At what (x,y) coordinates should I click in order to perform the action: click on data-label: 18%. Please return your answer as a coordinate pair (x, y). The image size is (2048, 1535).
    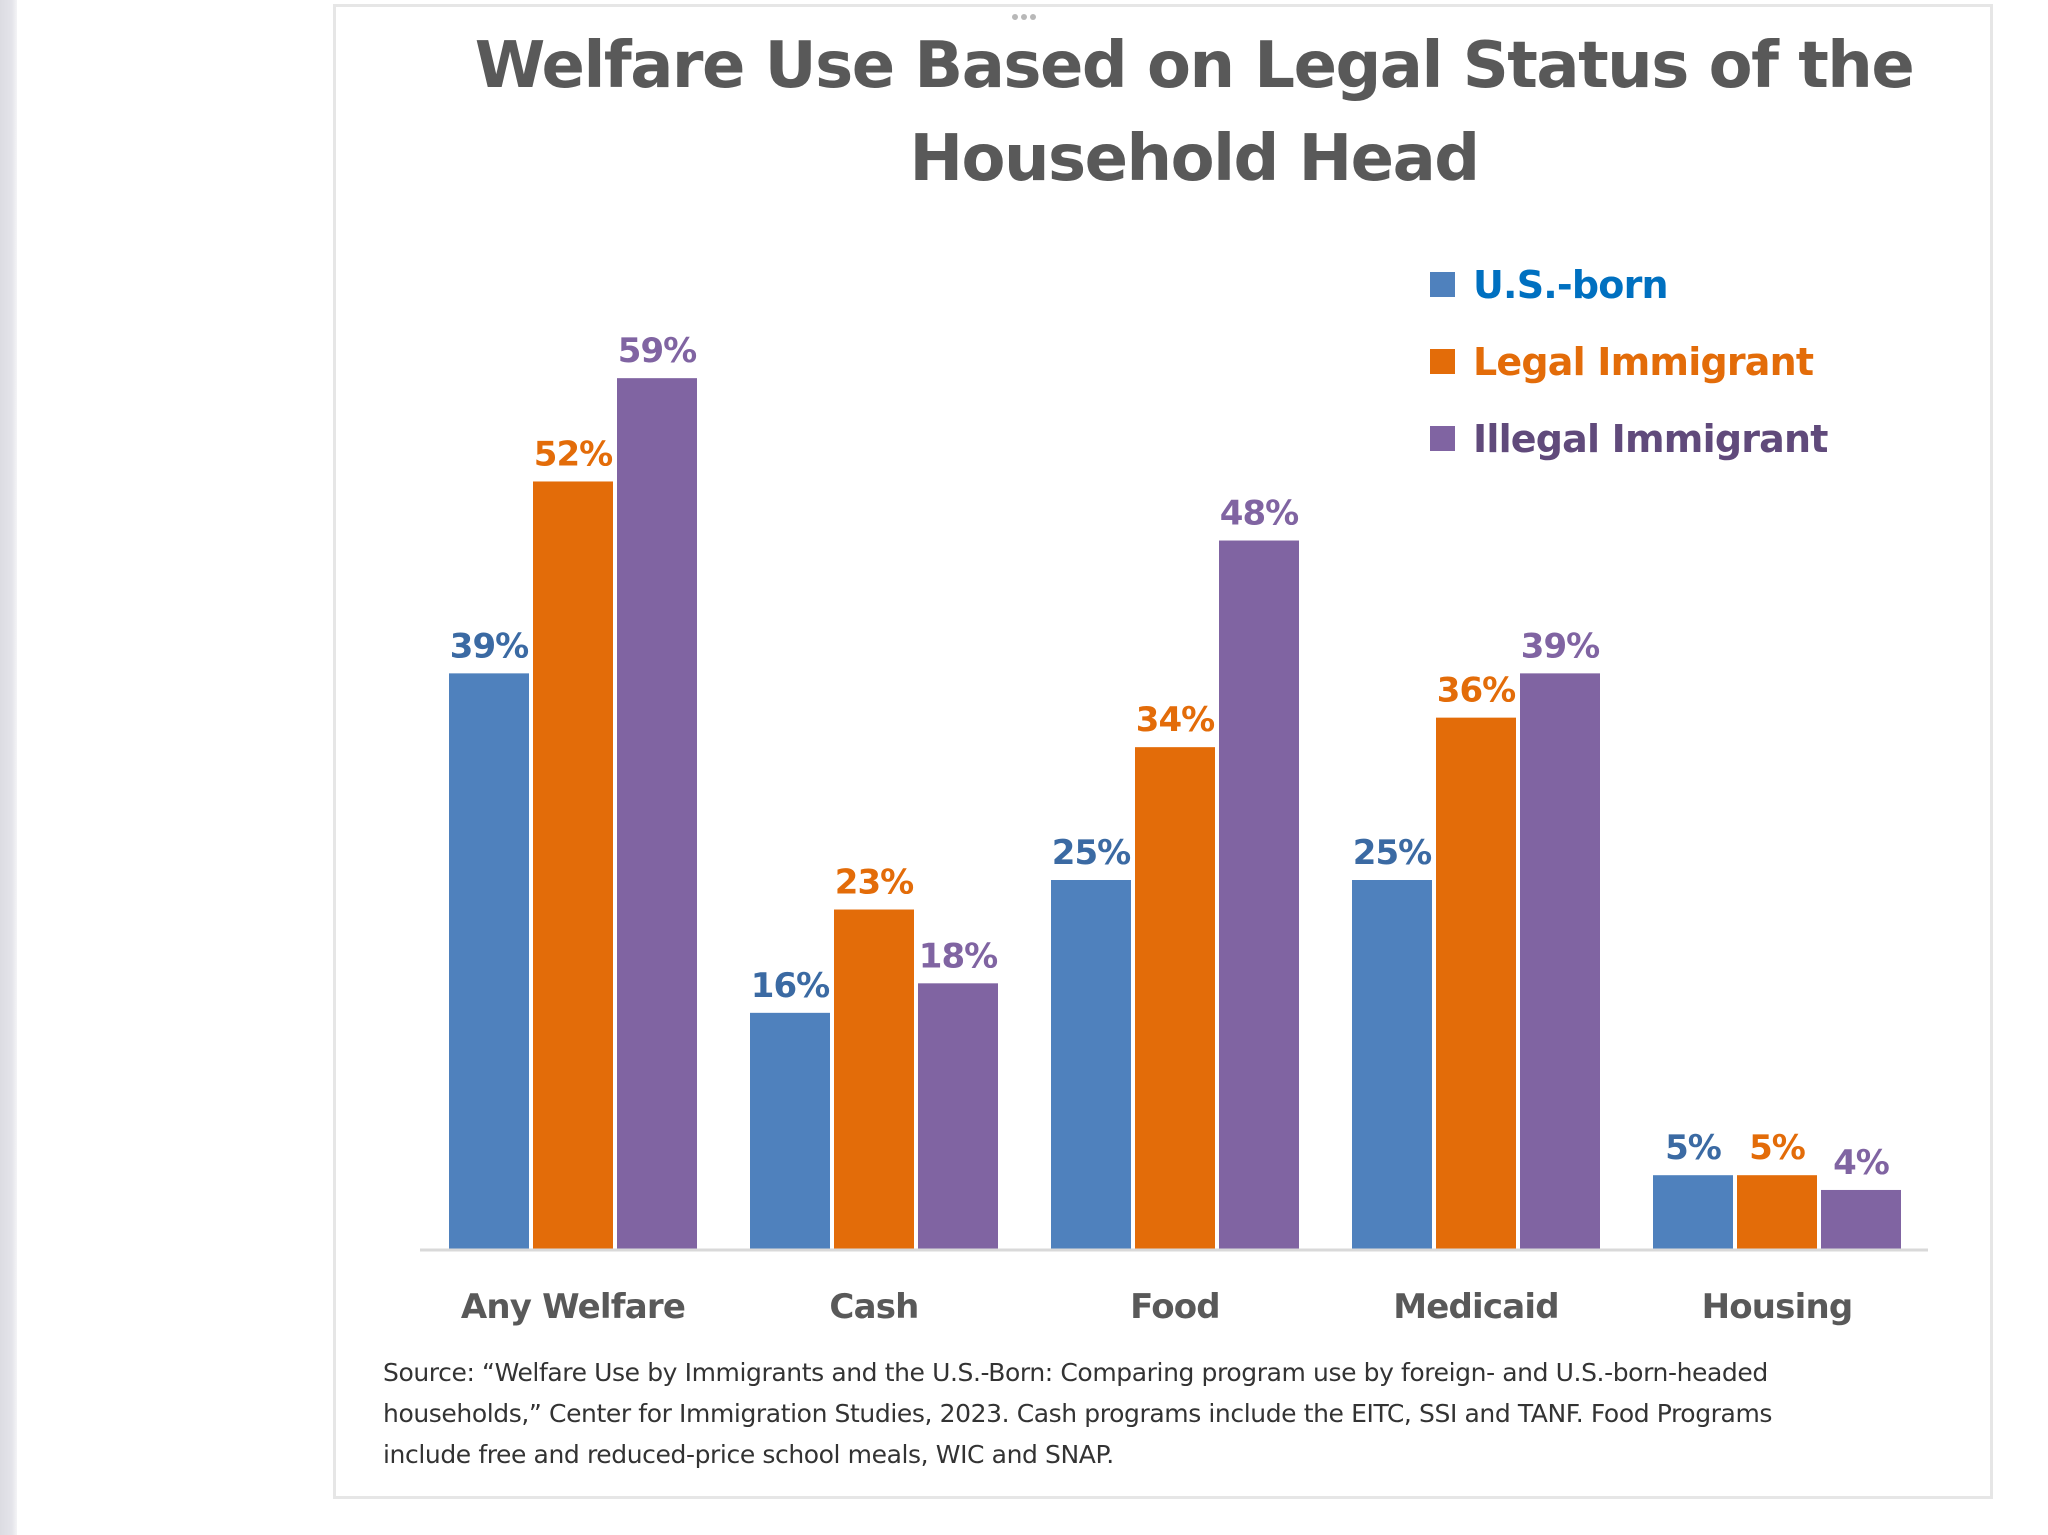
    Looking at the image, I should click on (958, 956).